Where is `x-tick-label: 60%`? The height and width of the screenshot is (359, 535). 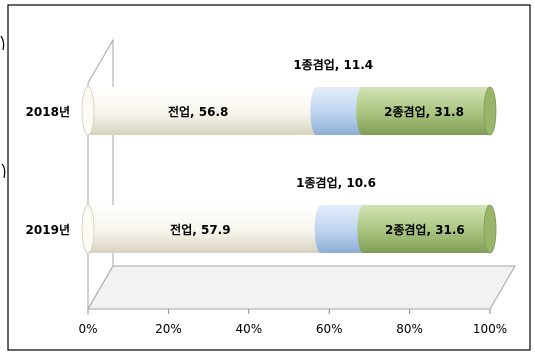
x-tick-label: 60% is located at coordinates (329, 329).